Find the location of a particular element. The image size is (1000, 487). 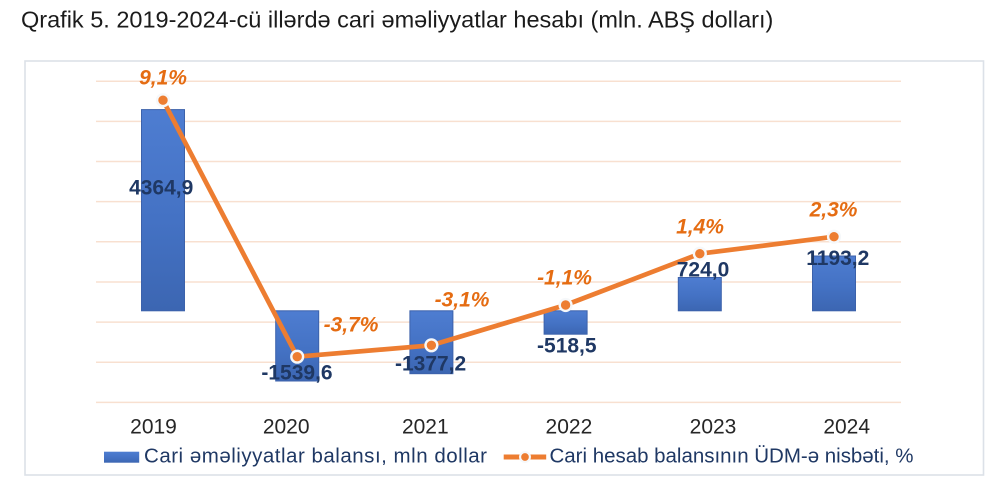

svg-text: -3,7% is located at coordinates (351, 325).